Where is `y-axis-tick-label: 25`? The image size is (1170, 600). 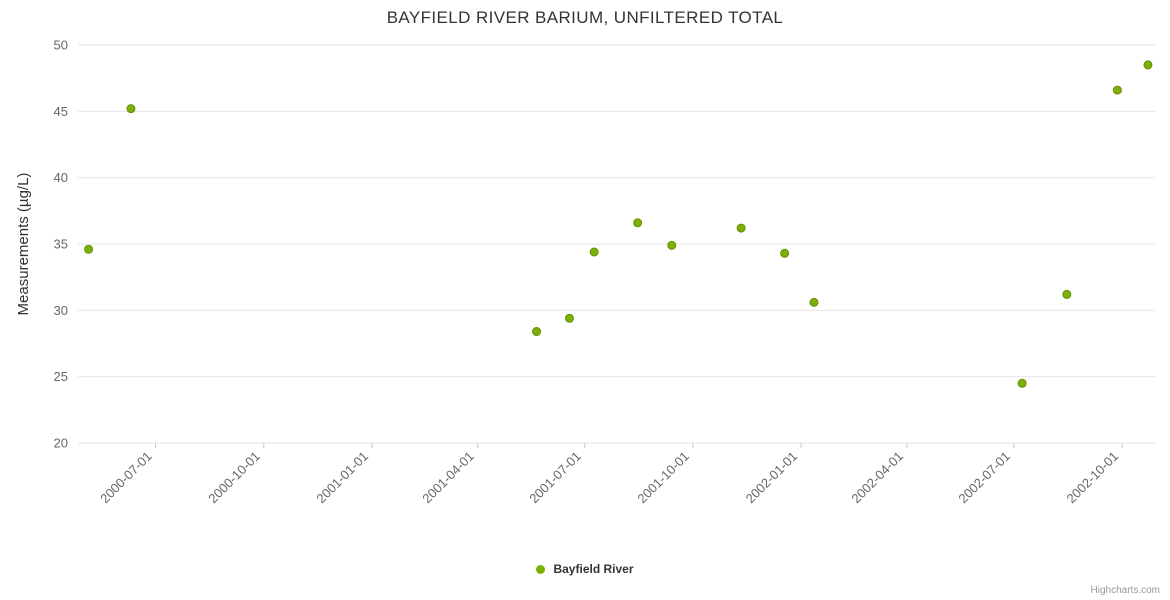 y-axis-tick-label: 25 is located at coordinates (61, 376).